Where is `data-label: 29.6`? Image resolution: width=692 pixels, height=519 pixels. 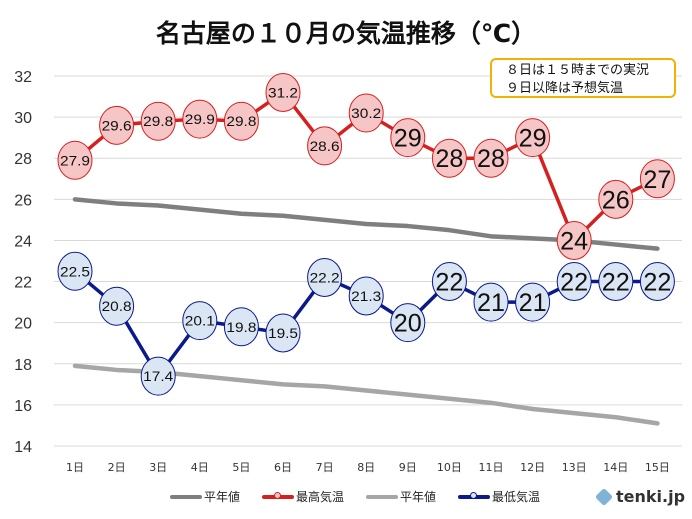 data-label: 29.6 is located at coordinates (117, 125).